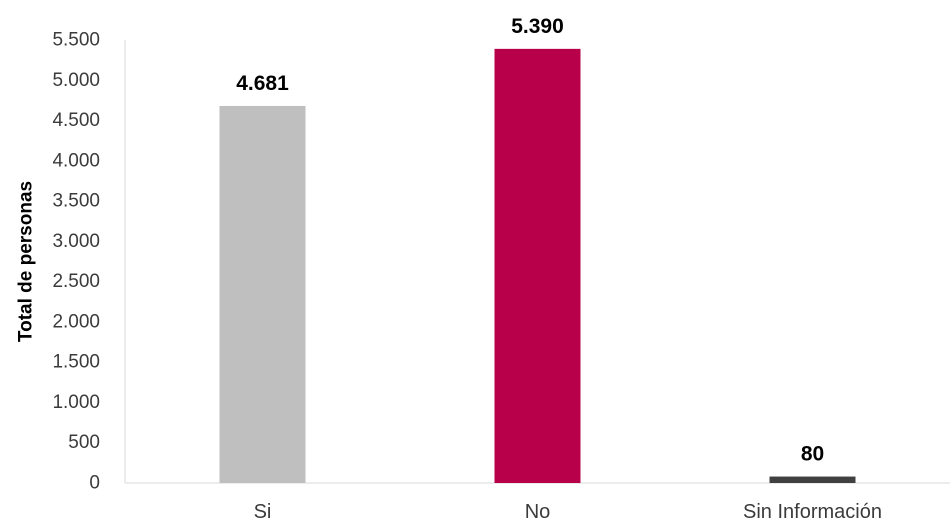 The image size is (950, 527). Describe the element at coordinates (76, 201) in the screenshot. I see `y-tick-label: 3.500` at that location.